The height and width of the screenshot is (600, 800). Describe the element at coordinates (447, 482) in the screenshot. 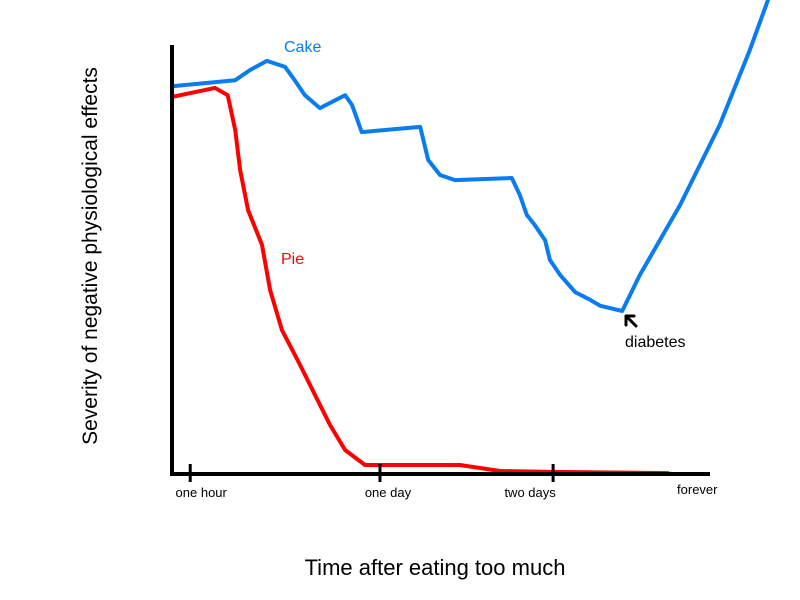

I see `x-ticks: one hour one day two days forever` at that location.